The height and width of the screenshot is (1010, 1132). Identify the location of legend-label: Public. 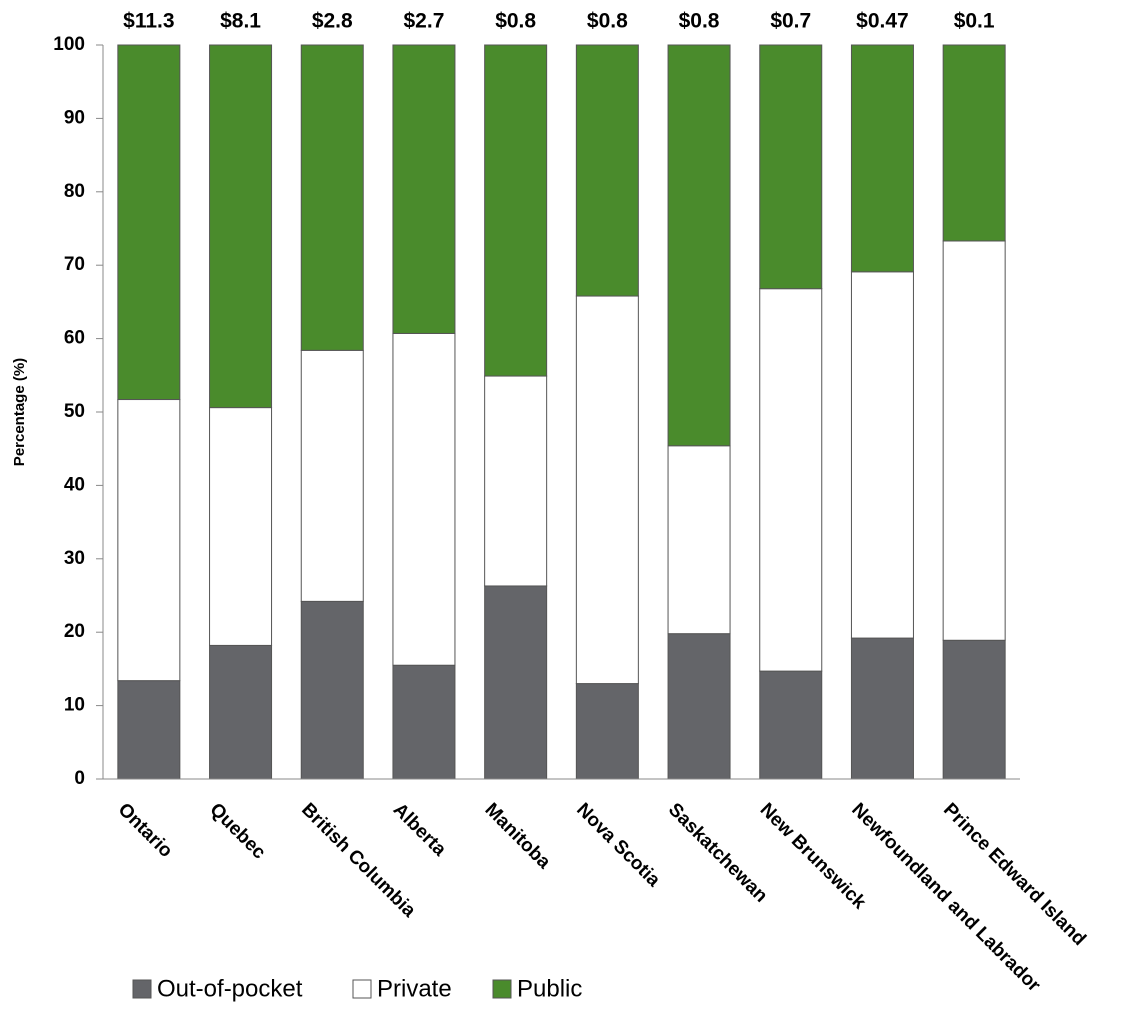
(549, 988).